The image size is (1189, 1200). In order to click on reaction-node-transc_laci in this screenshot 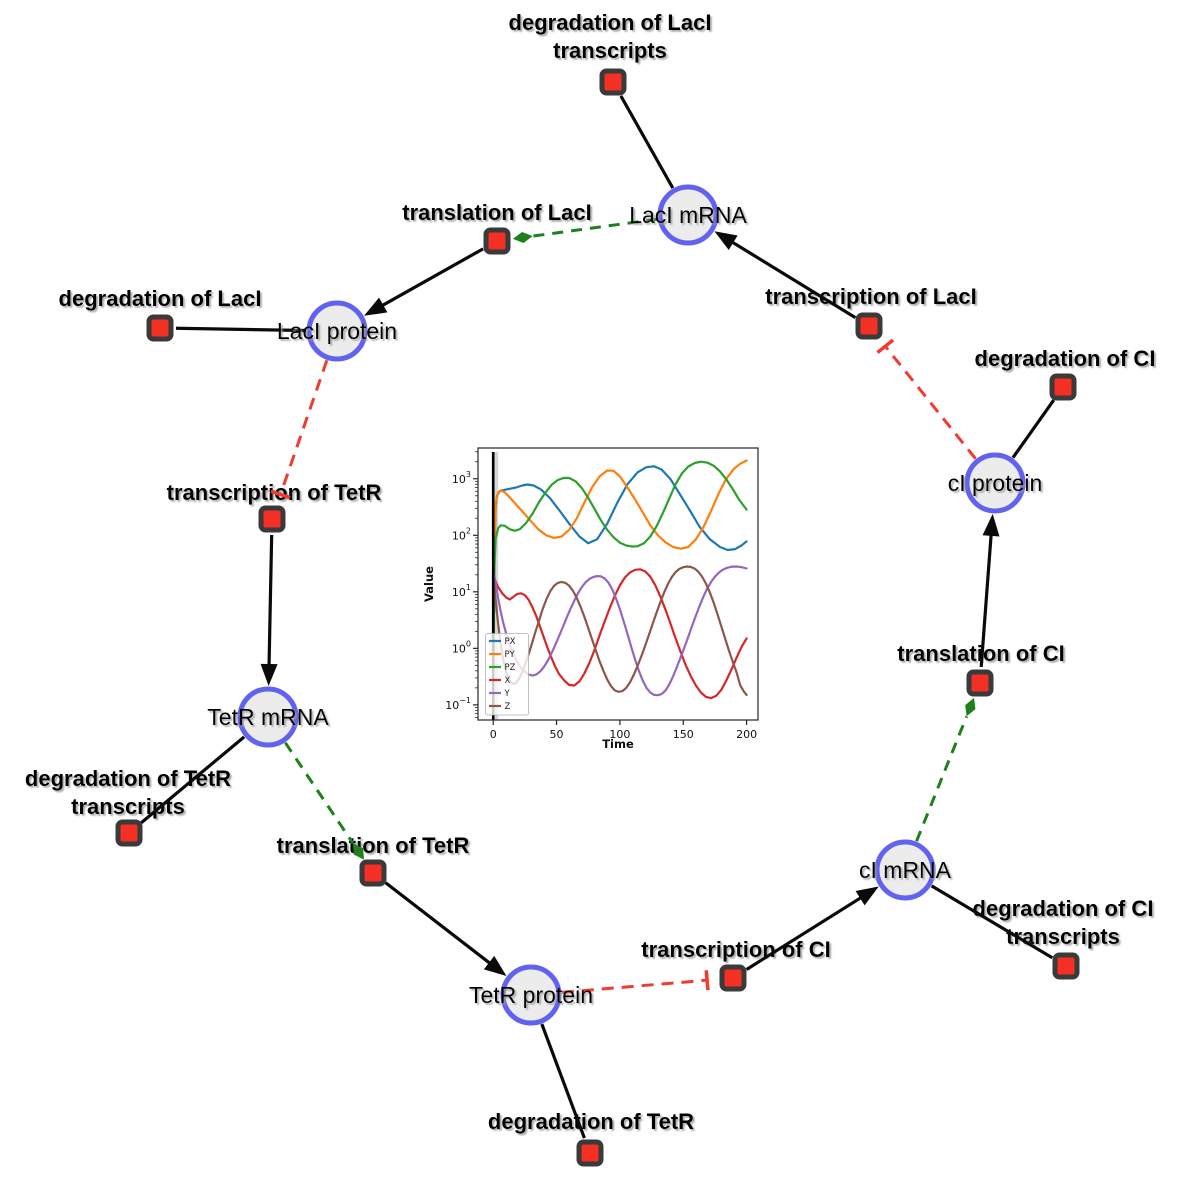, I will do `click(869, 326)`.